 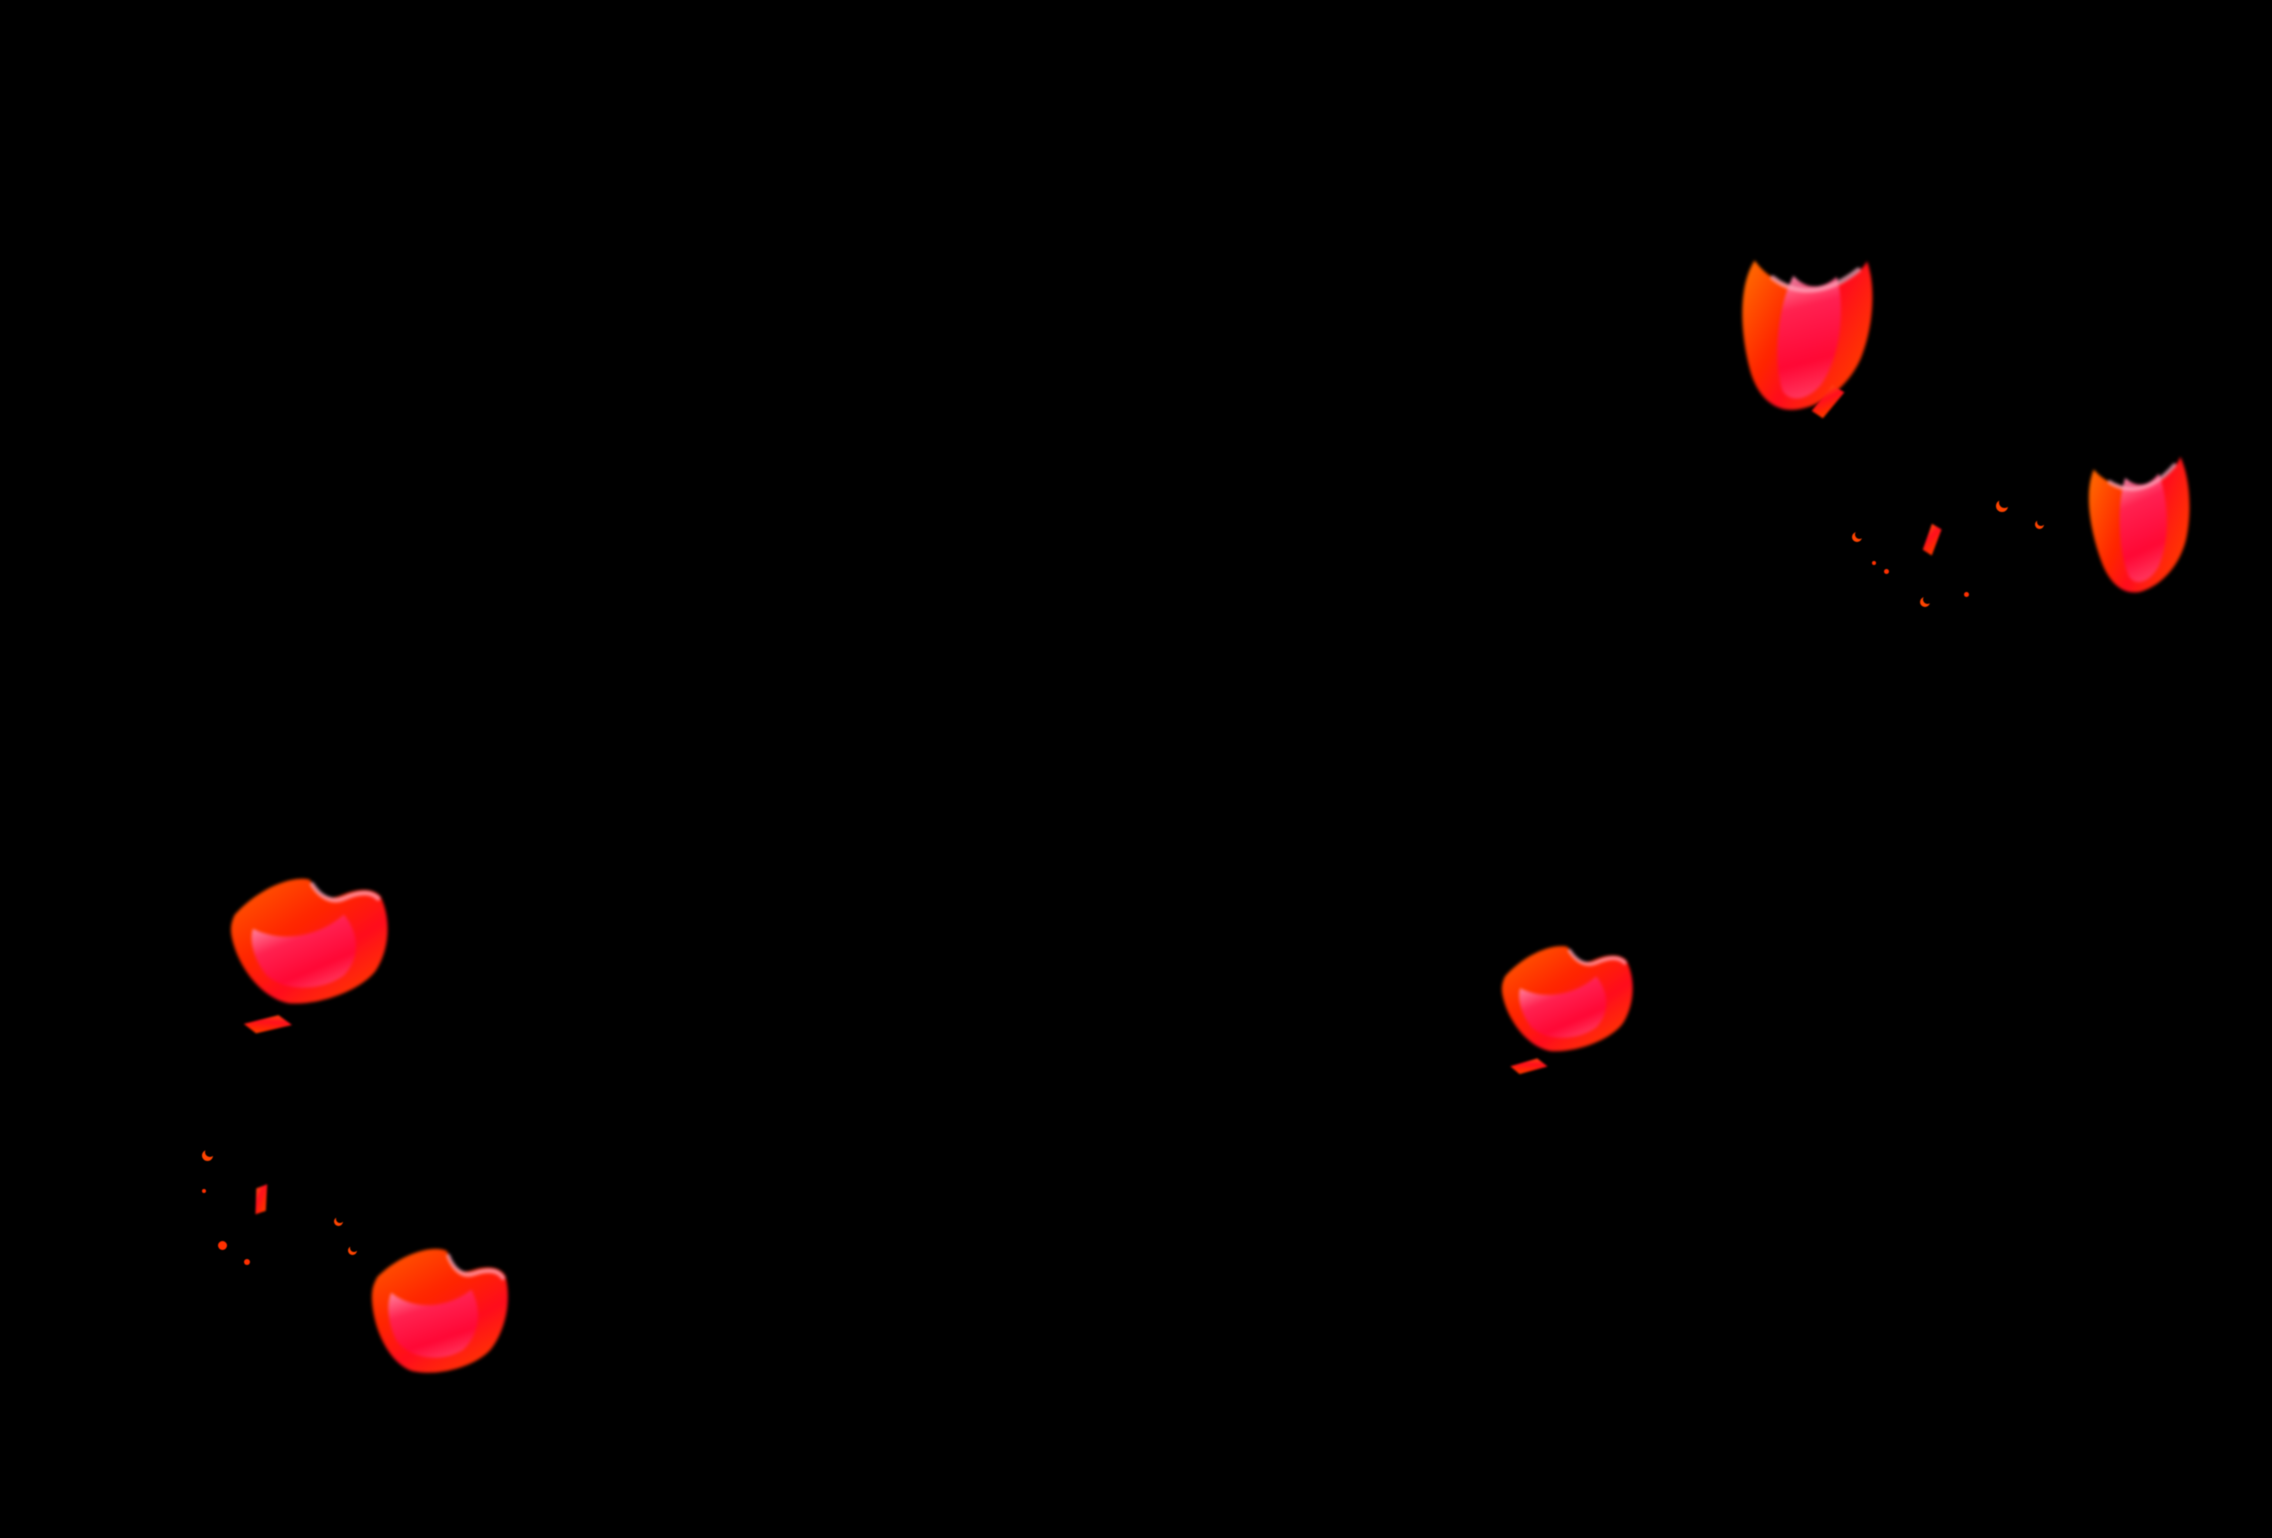 I want to click on fragment-upper-cluster, so click(x=1932, y=539).